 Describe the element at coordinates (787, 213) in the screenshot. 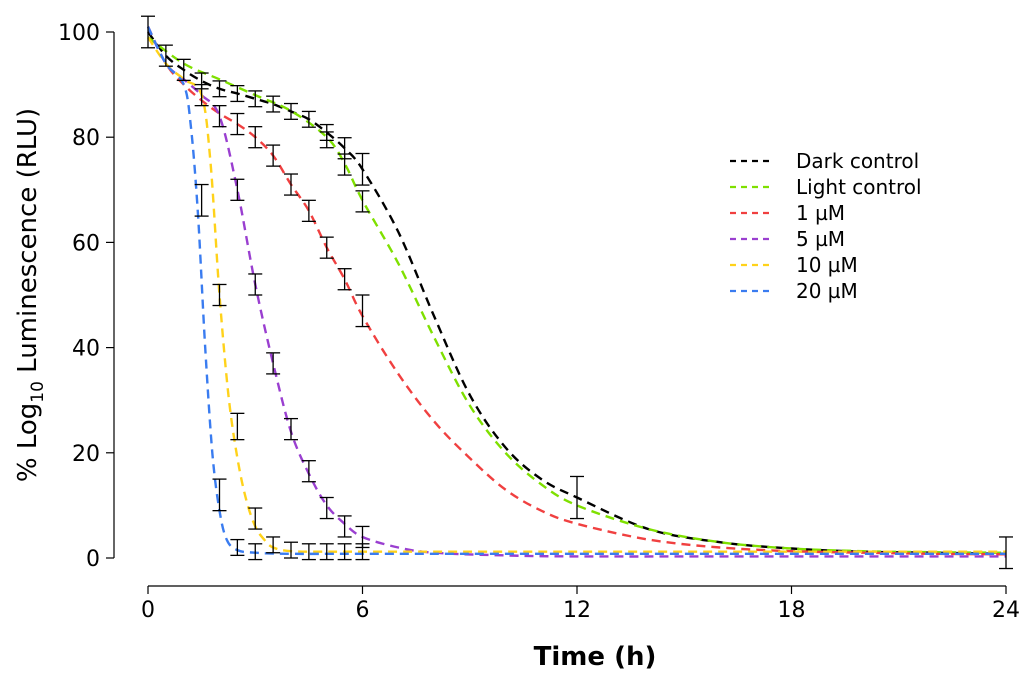

I see `legend-item: 1 µM` at that location.